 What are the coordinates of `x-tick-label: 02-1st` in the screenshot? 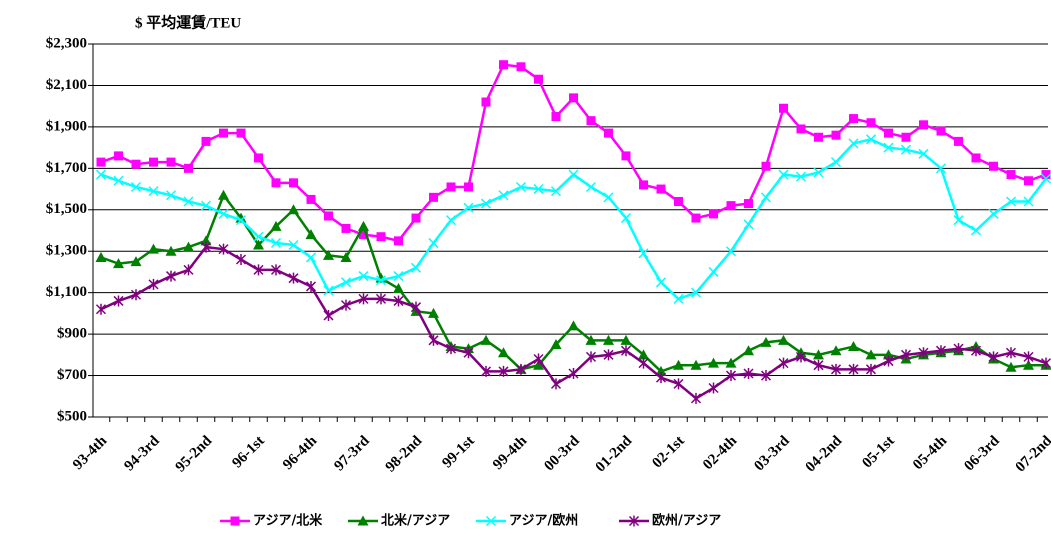 It's located at (668, 452).